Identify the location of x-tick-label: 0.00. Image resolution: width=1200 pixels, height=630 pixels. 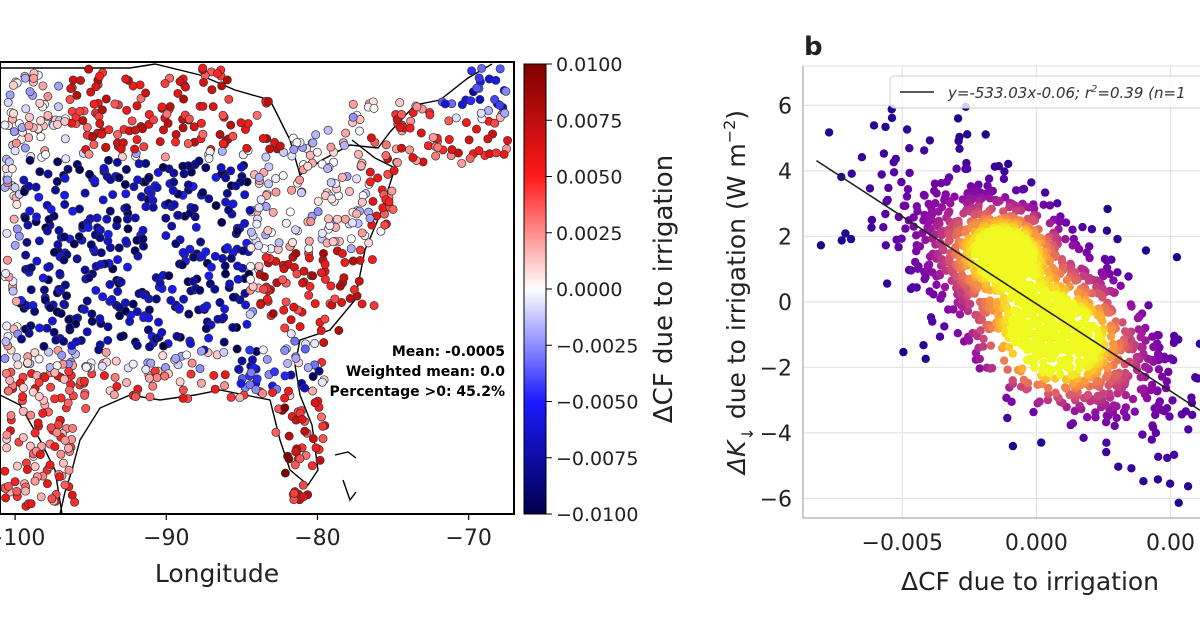
(1170, 543).